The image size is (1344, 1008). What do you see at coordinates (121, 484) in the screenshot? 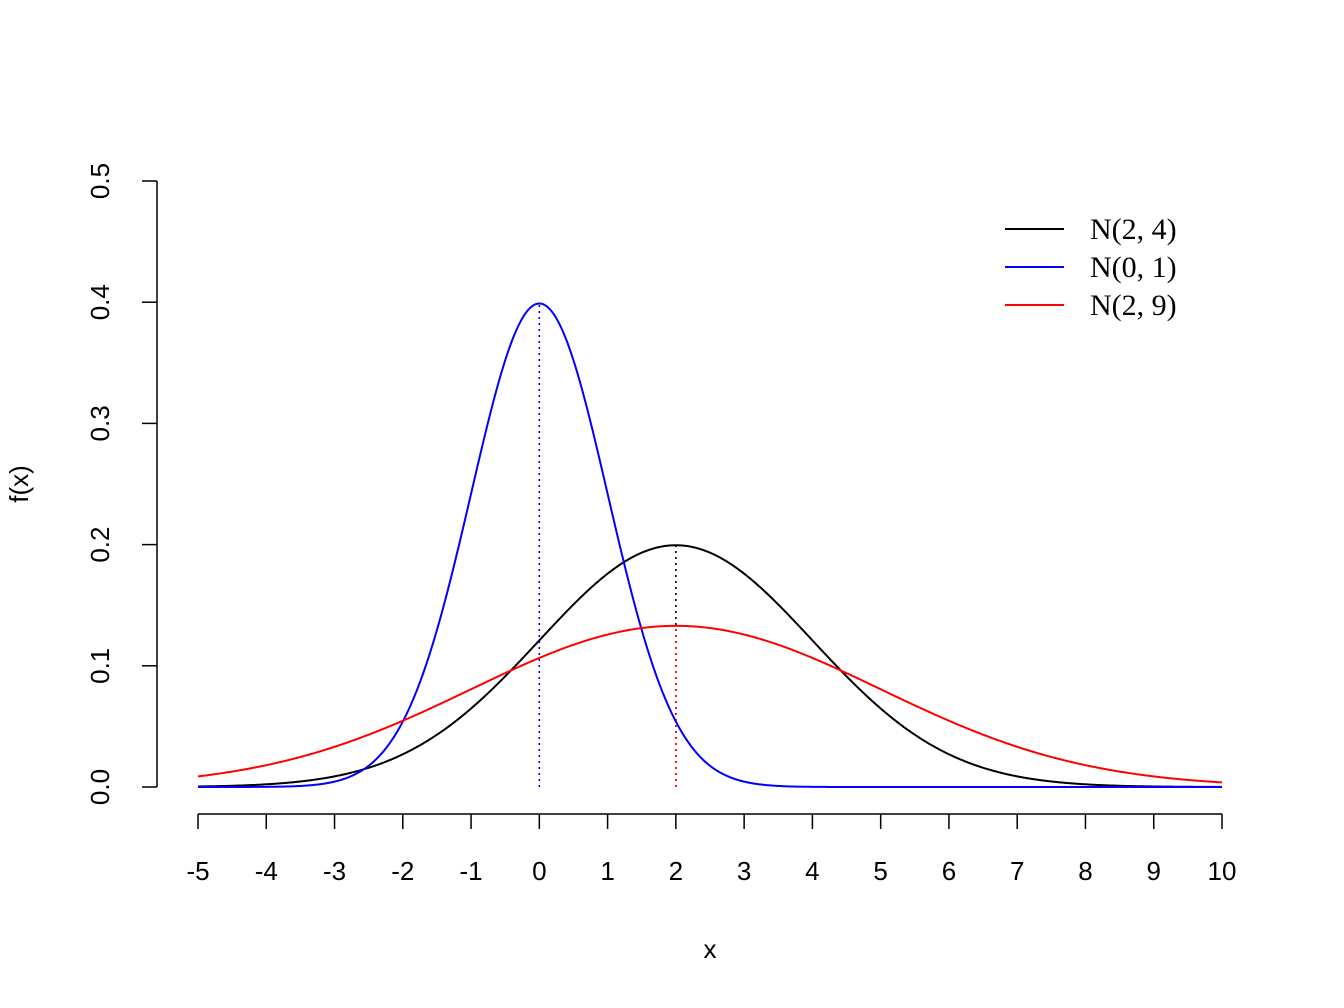
I see `y-axis: 0.0 0.1 0.2 0.3 0.4 0.5` at bounding box center [121, 484].